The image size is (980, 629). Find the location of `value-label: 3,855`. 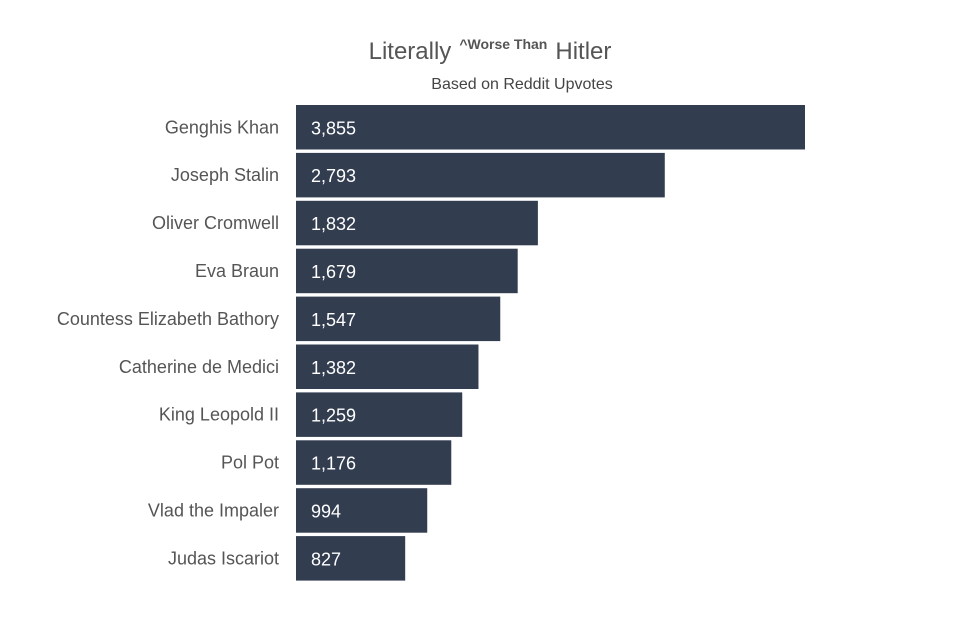

value-label: 3,855 is located at coordinates (333, 128).